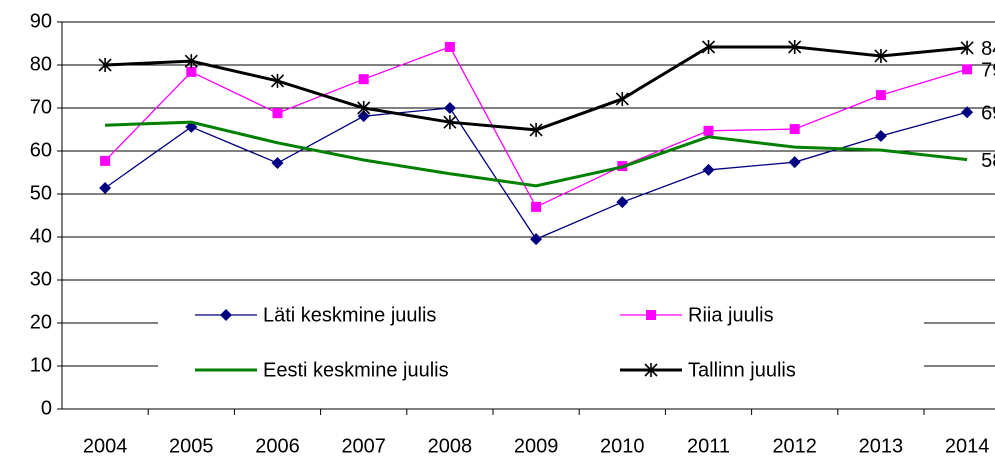 This screenshot has width=995, height=461. Describe the element at coordinates (277, 446) in the screenshot. I see `x-tick-label: 2006` at that location.